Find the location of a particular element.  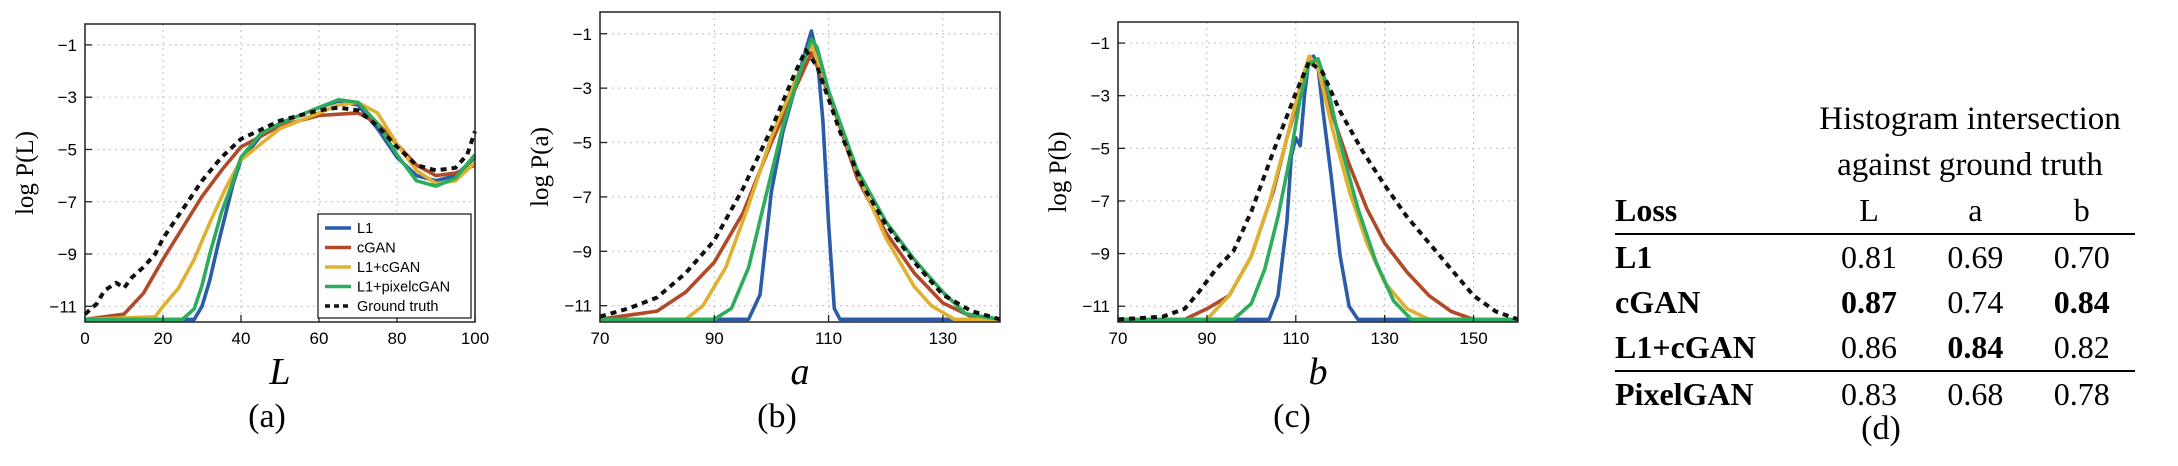

table-row: PixelGAN 0.83 0.68 0.78 is located at coordinates (1875, 393).